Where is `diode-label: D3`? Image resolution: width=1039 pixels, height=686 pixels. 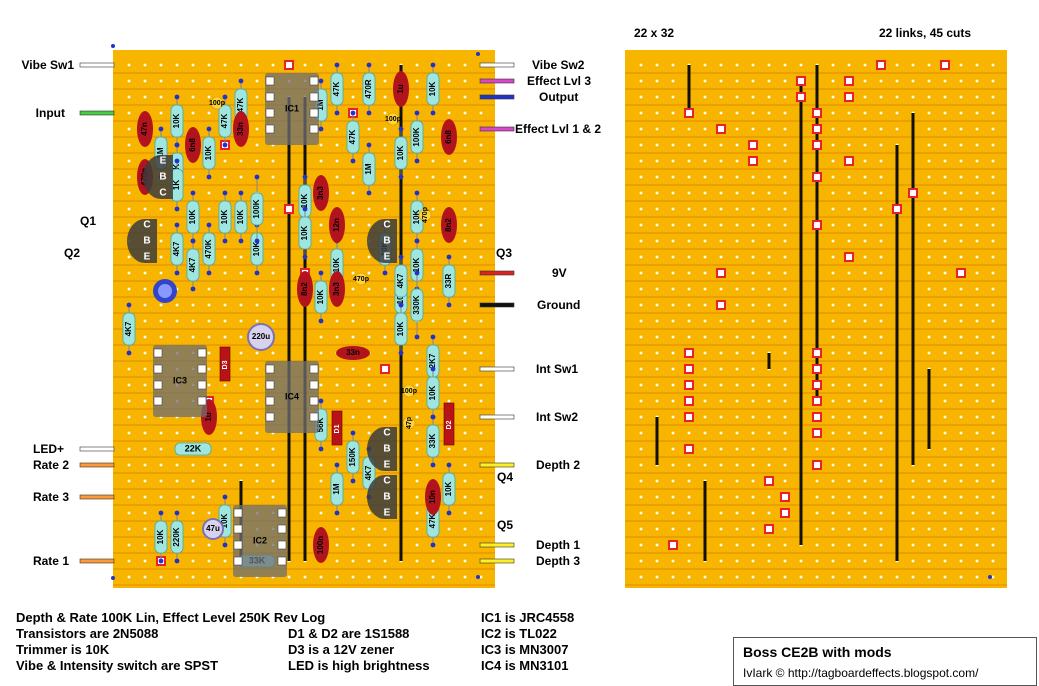 diode-label: D3 is located at coordinates (225, 364).